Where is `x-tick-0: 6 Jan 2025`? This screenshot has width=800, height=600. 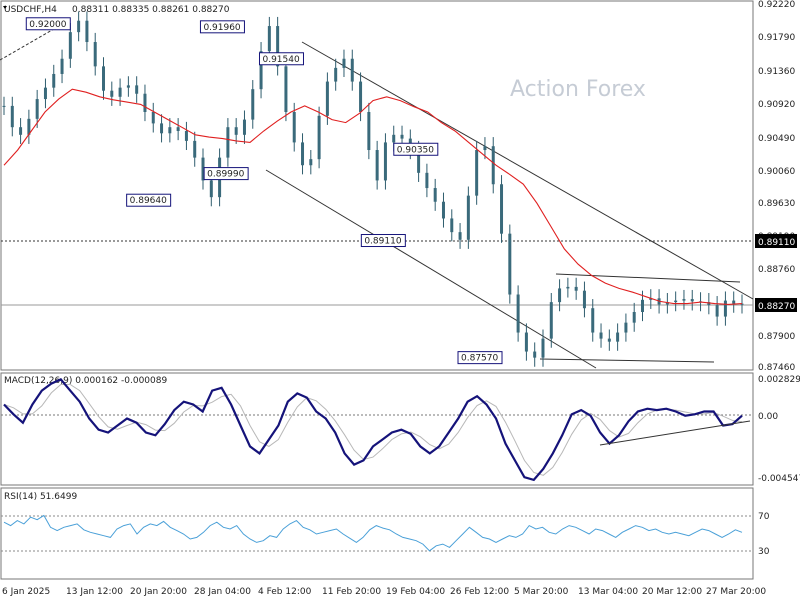 x-tick-0: 6 Jan 2025 is located at coordinates (26, 592).